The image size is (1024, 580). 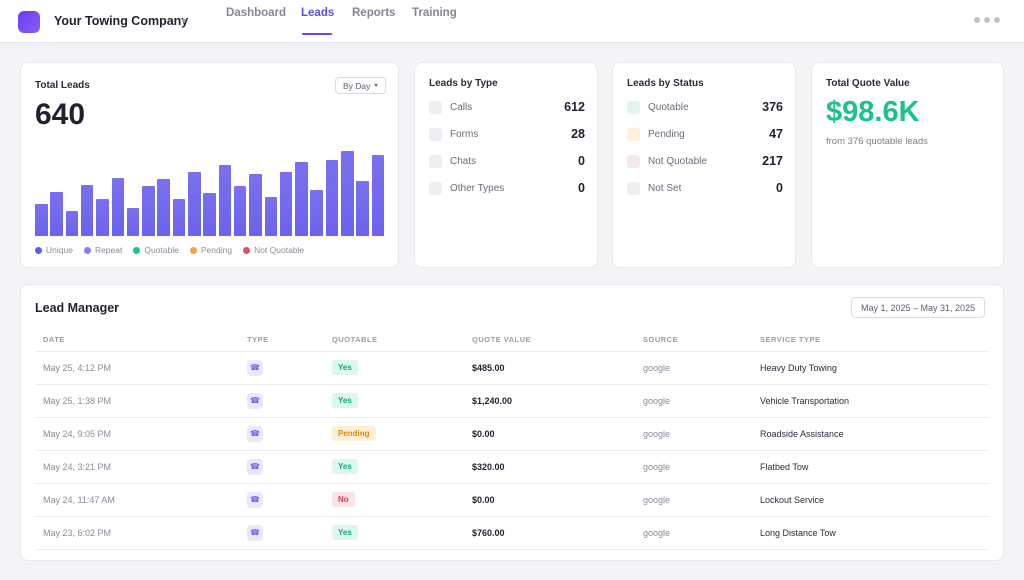 I want to click on company-logo, so click(x=29, y=22).